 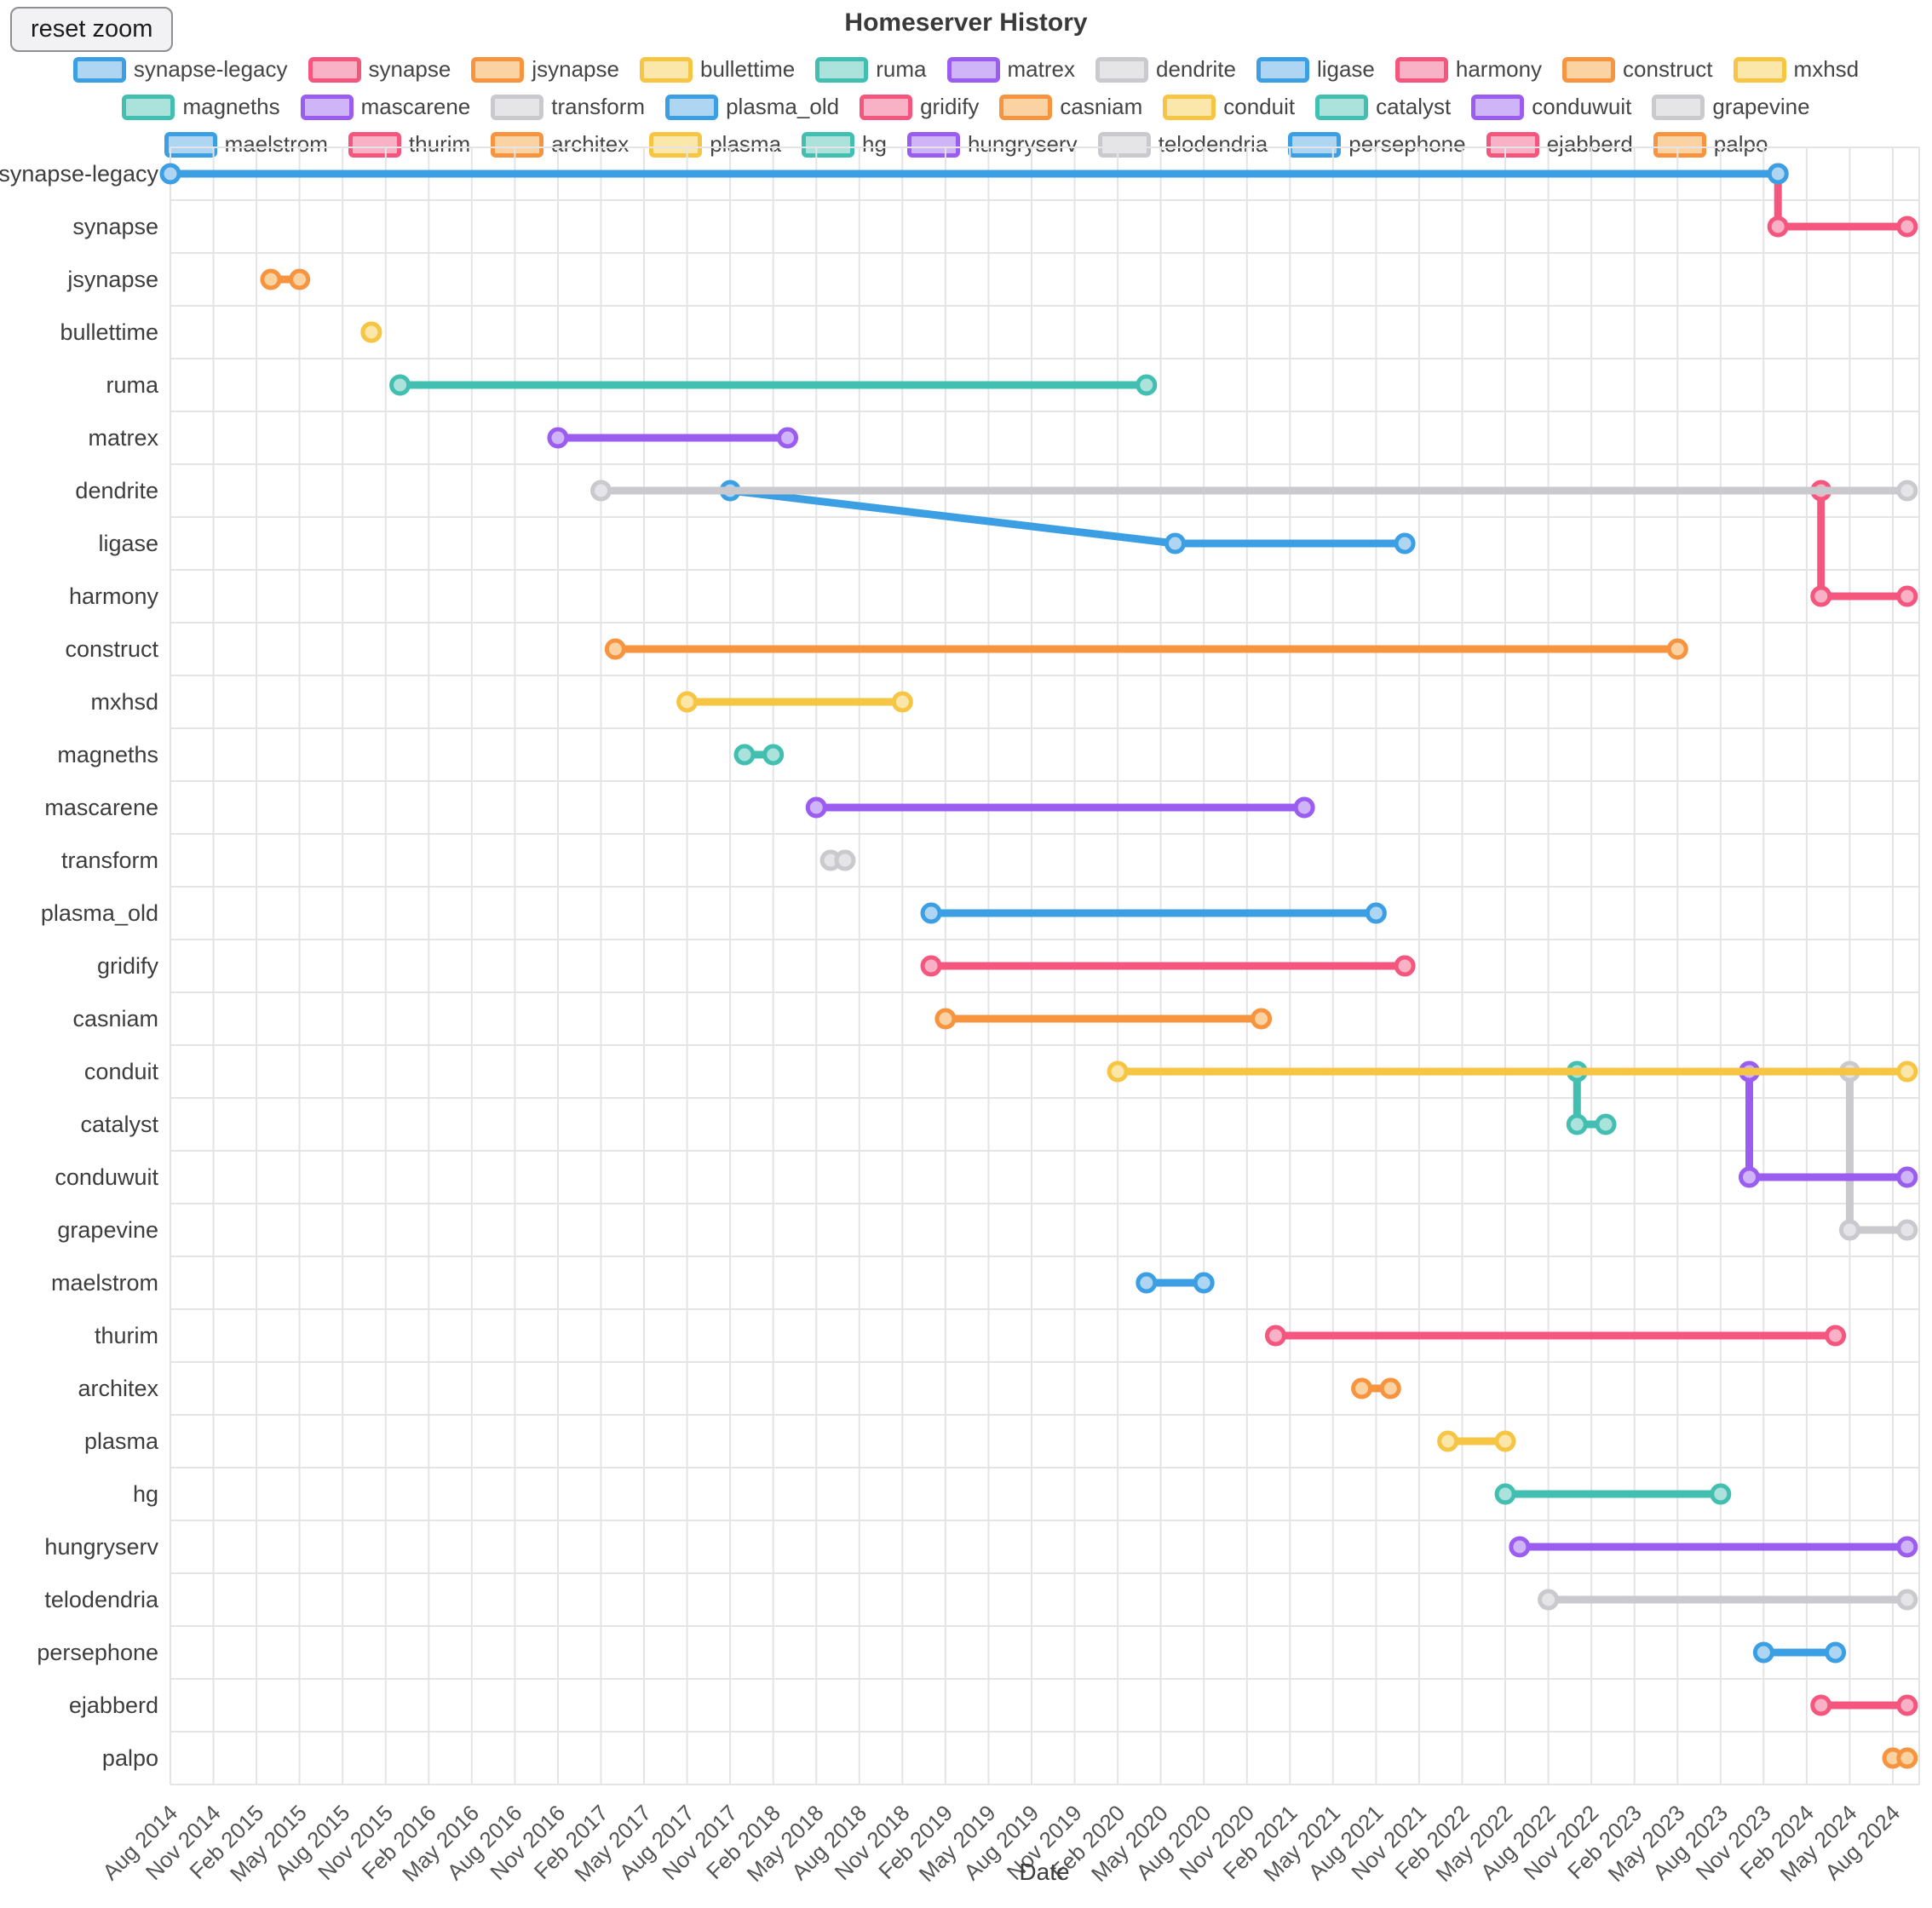 What do you see at coordinates (1728, 1600) in the screenshot?
I see `timeline-row-telodendria` at bounding box center [1728, 1600].